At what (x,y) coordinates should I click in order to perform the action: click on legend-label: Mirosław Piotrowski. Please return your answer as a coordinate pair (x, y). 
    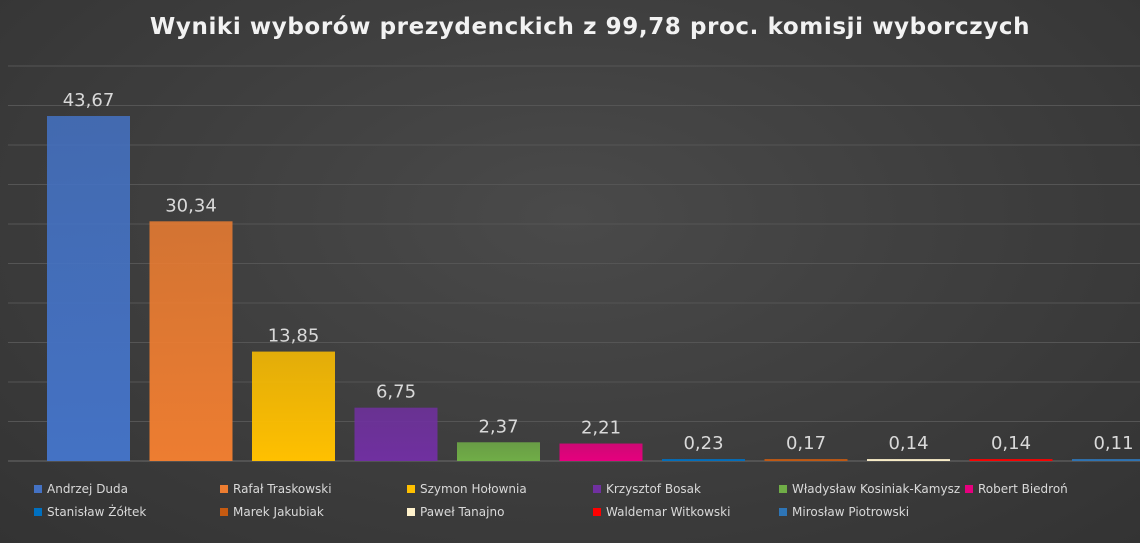
    Looking at the image, I should click on (851, 512).